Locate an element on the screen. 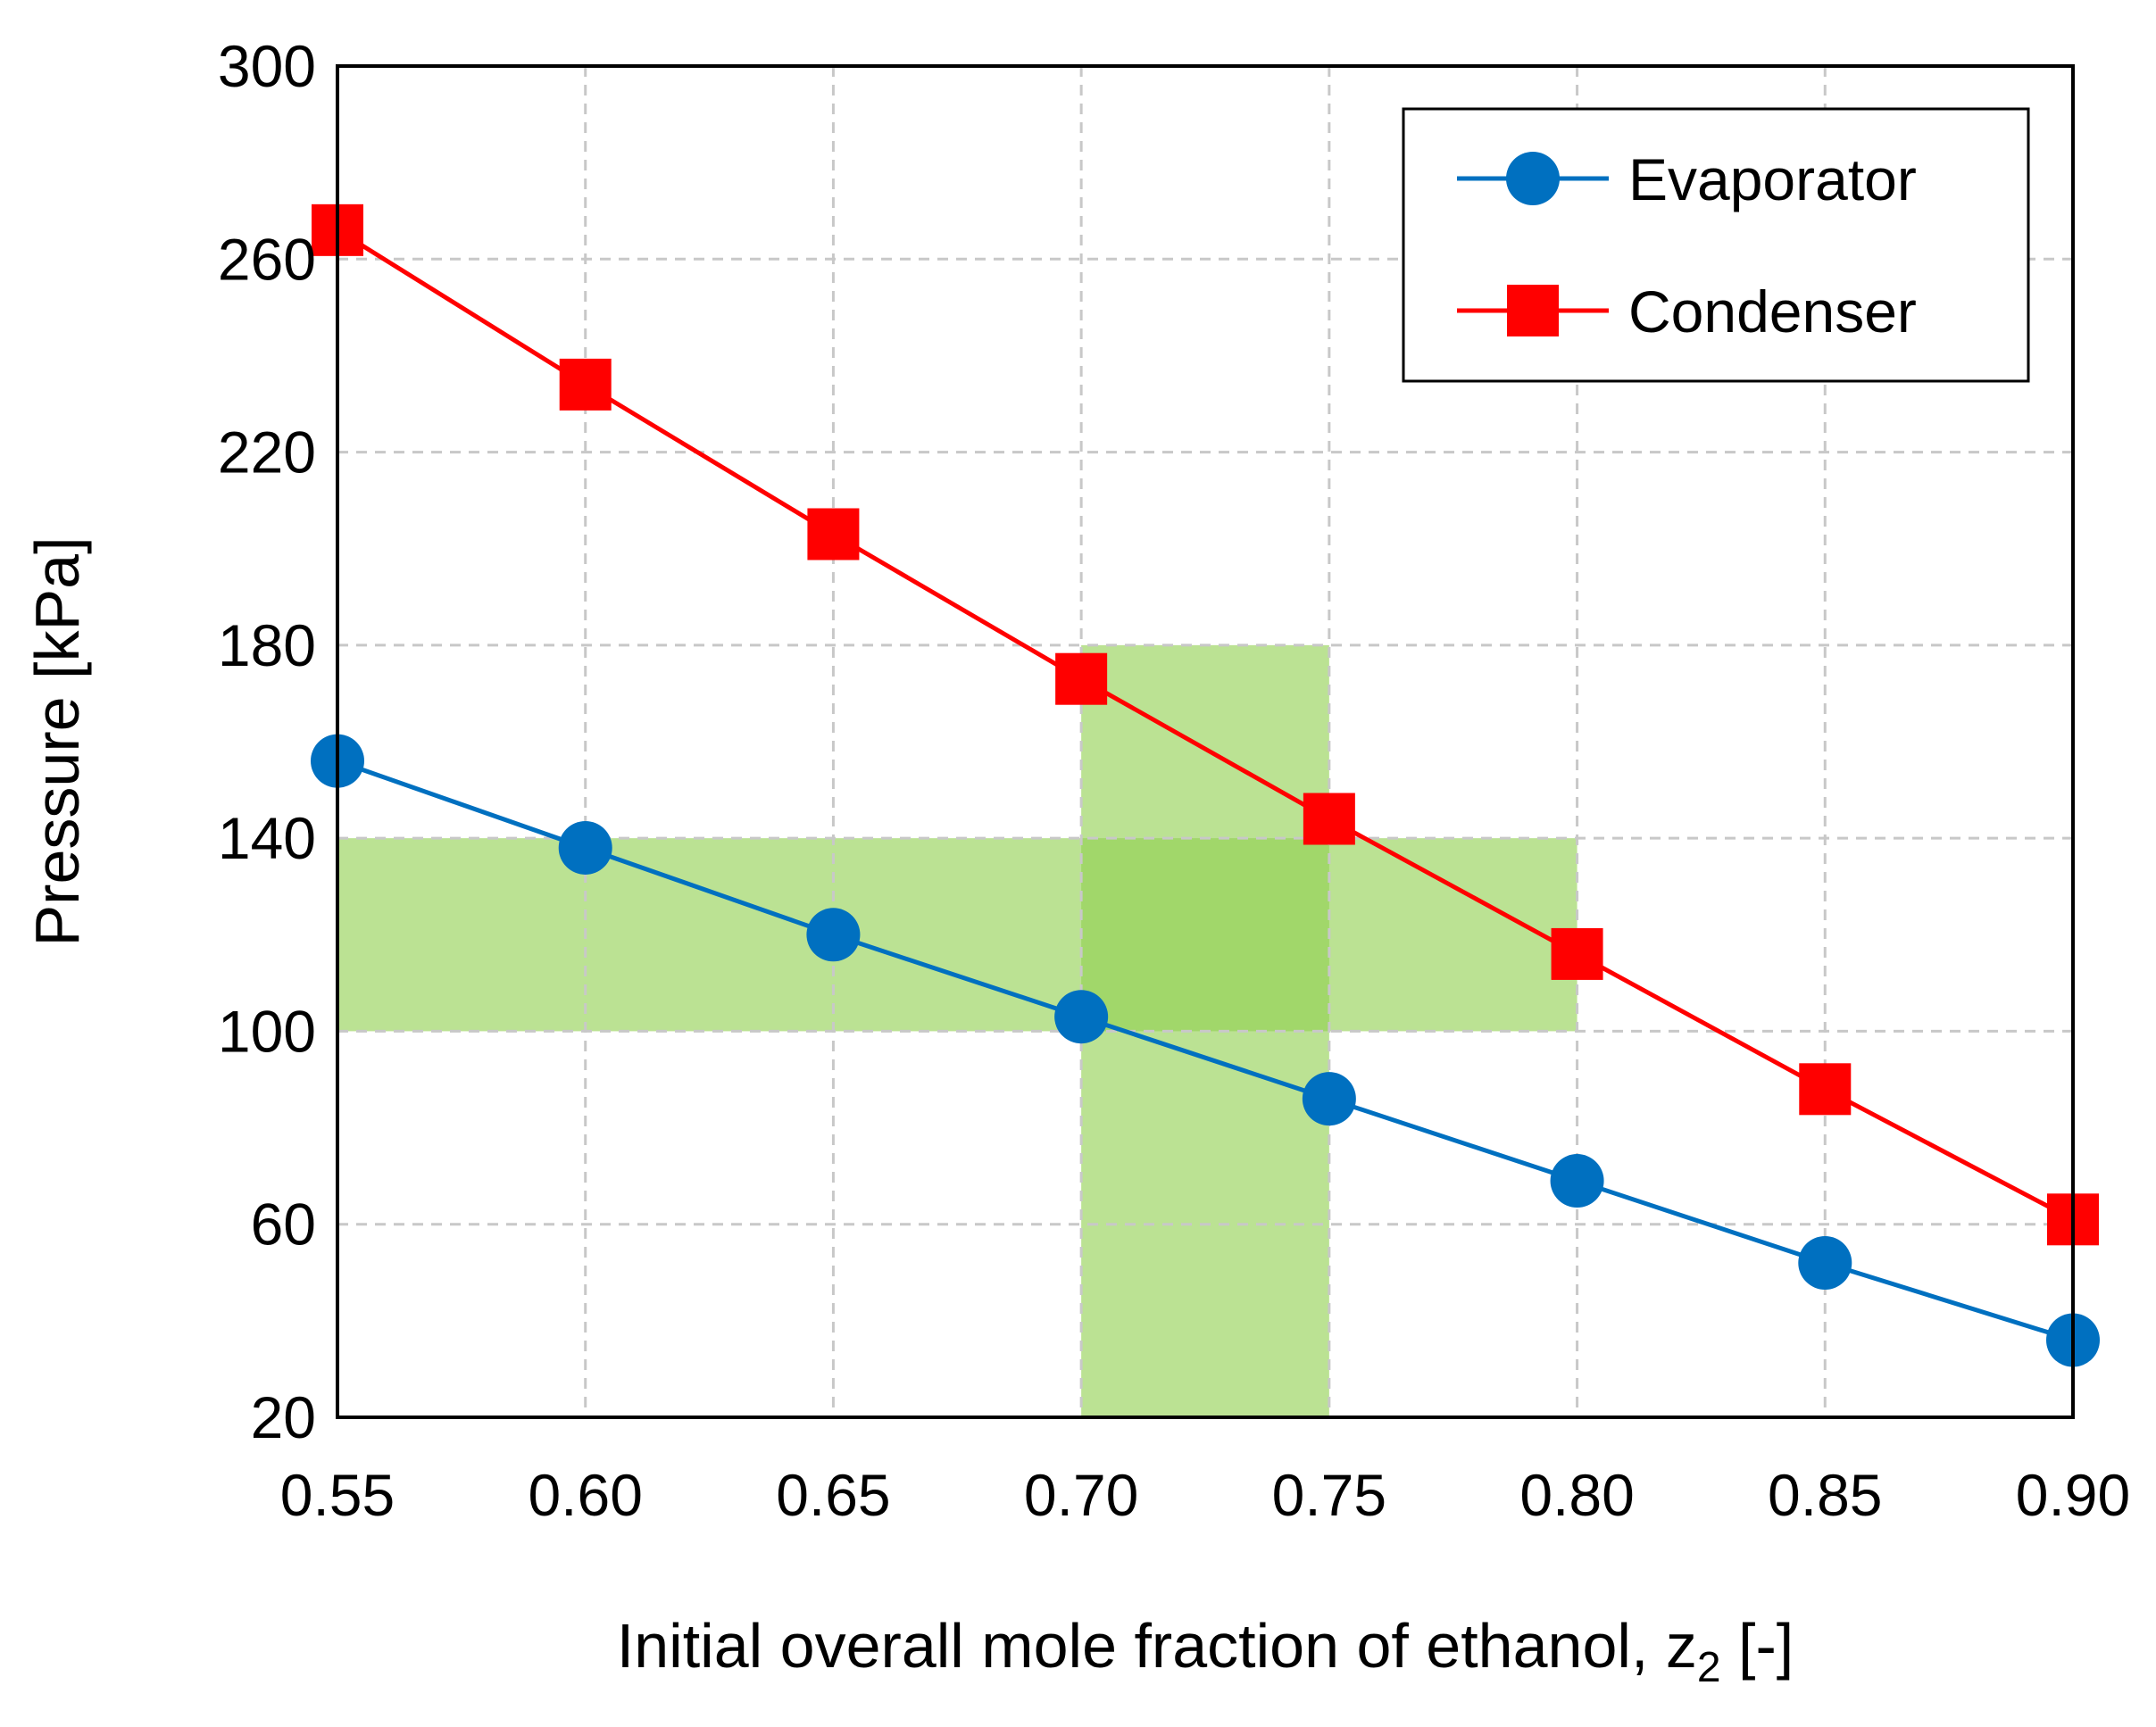  highlight-region-horizontal is located at coordinates (957, 935).